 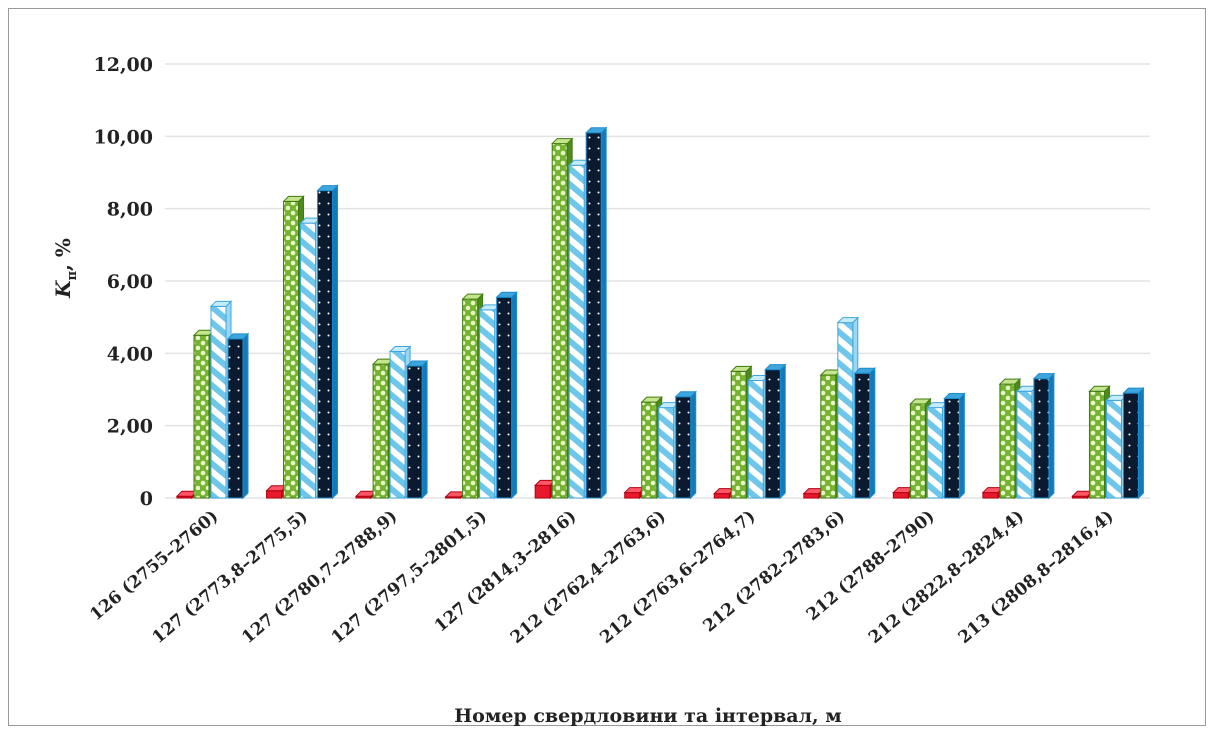 I want to click on x-category-label: 213 (2808,8–2816,4), so click(x=1036, y=577).